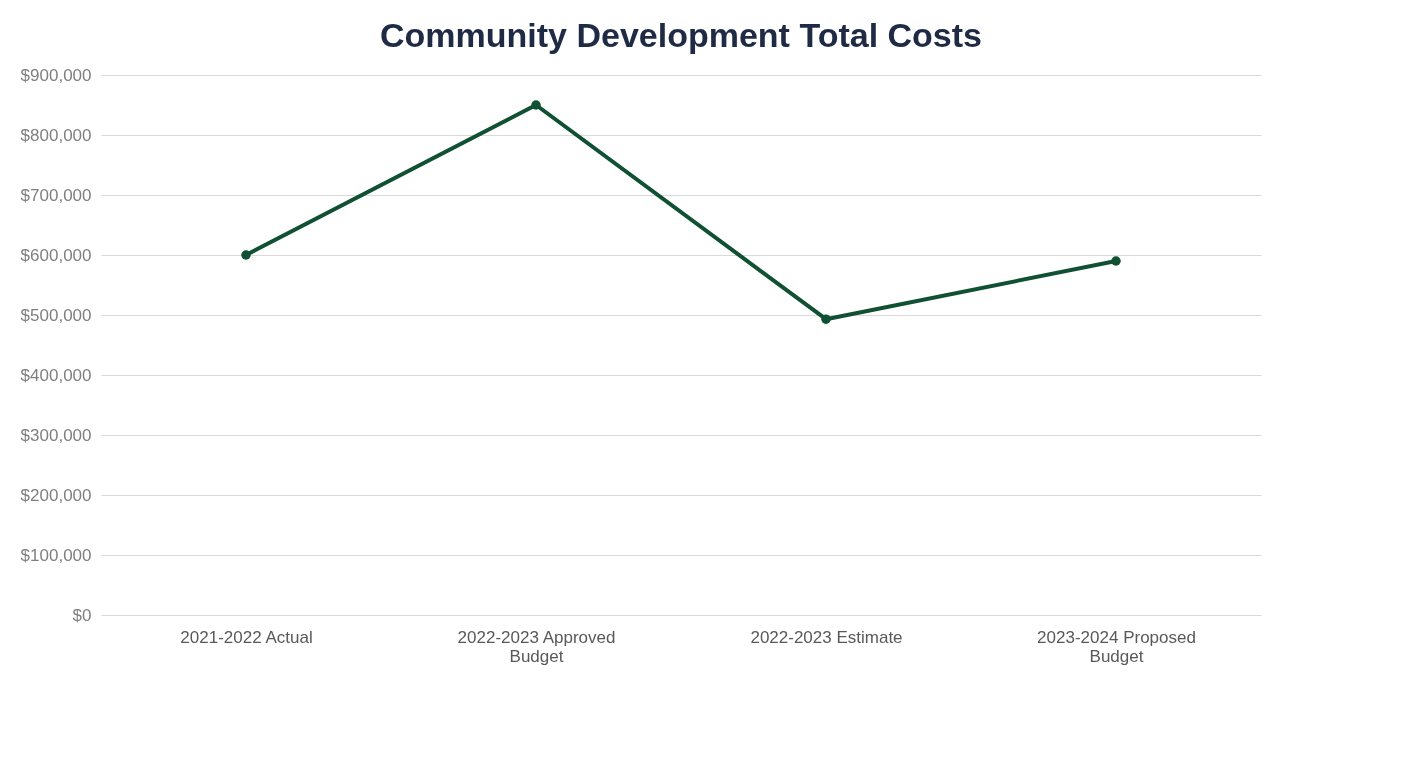 The image size is (1403, 761). What do you see at coordinates (56, 555) in the screenshot?
I see `y-tick-label: $100,000` at bounding box center [56, 555].